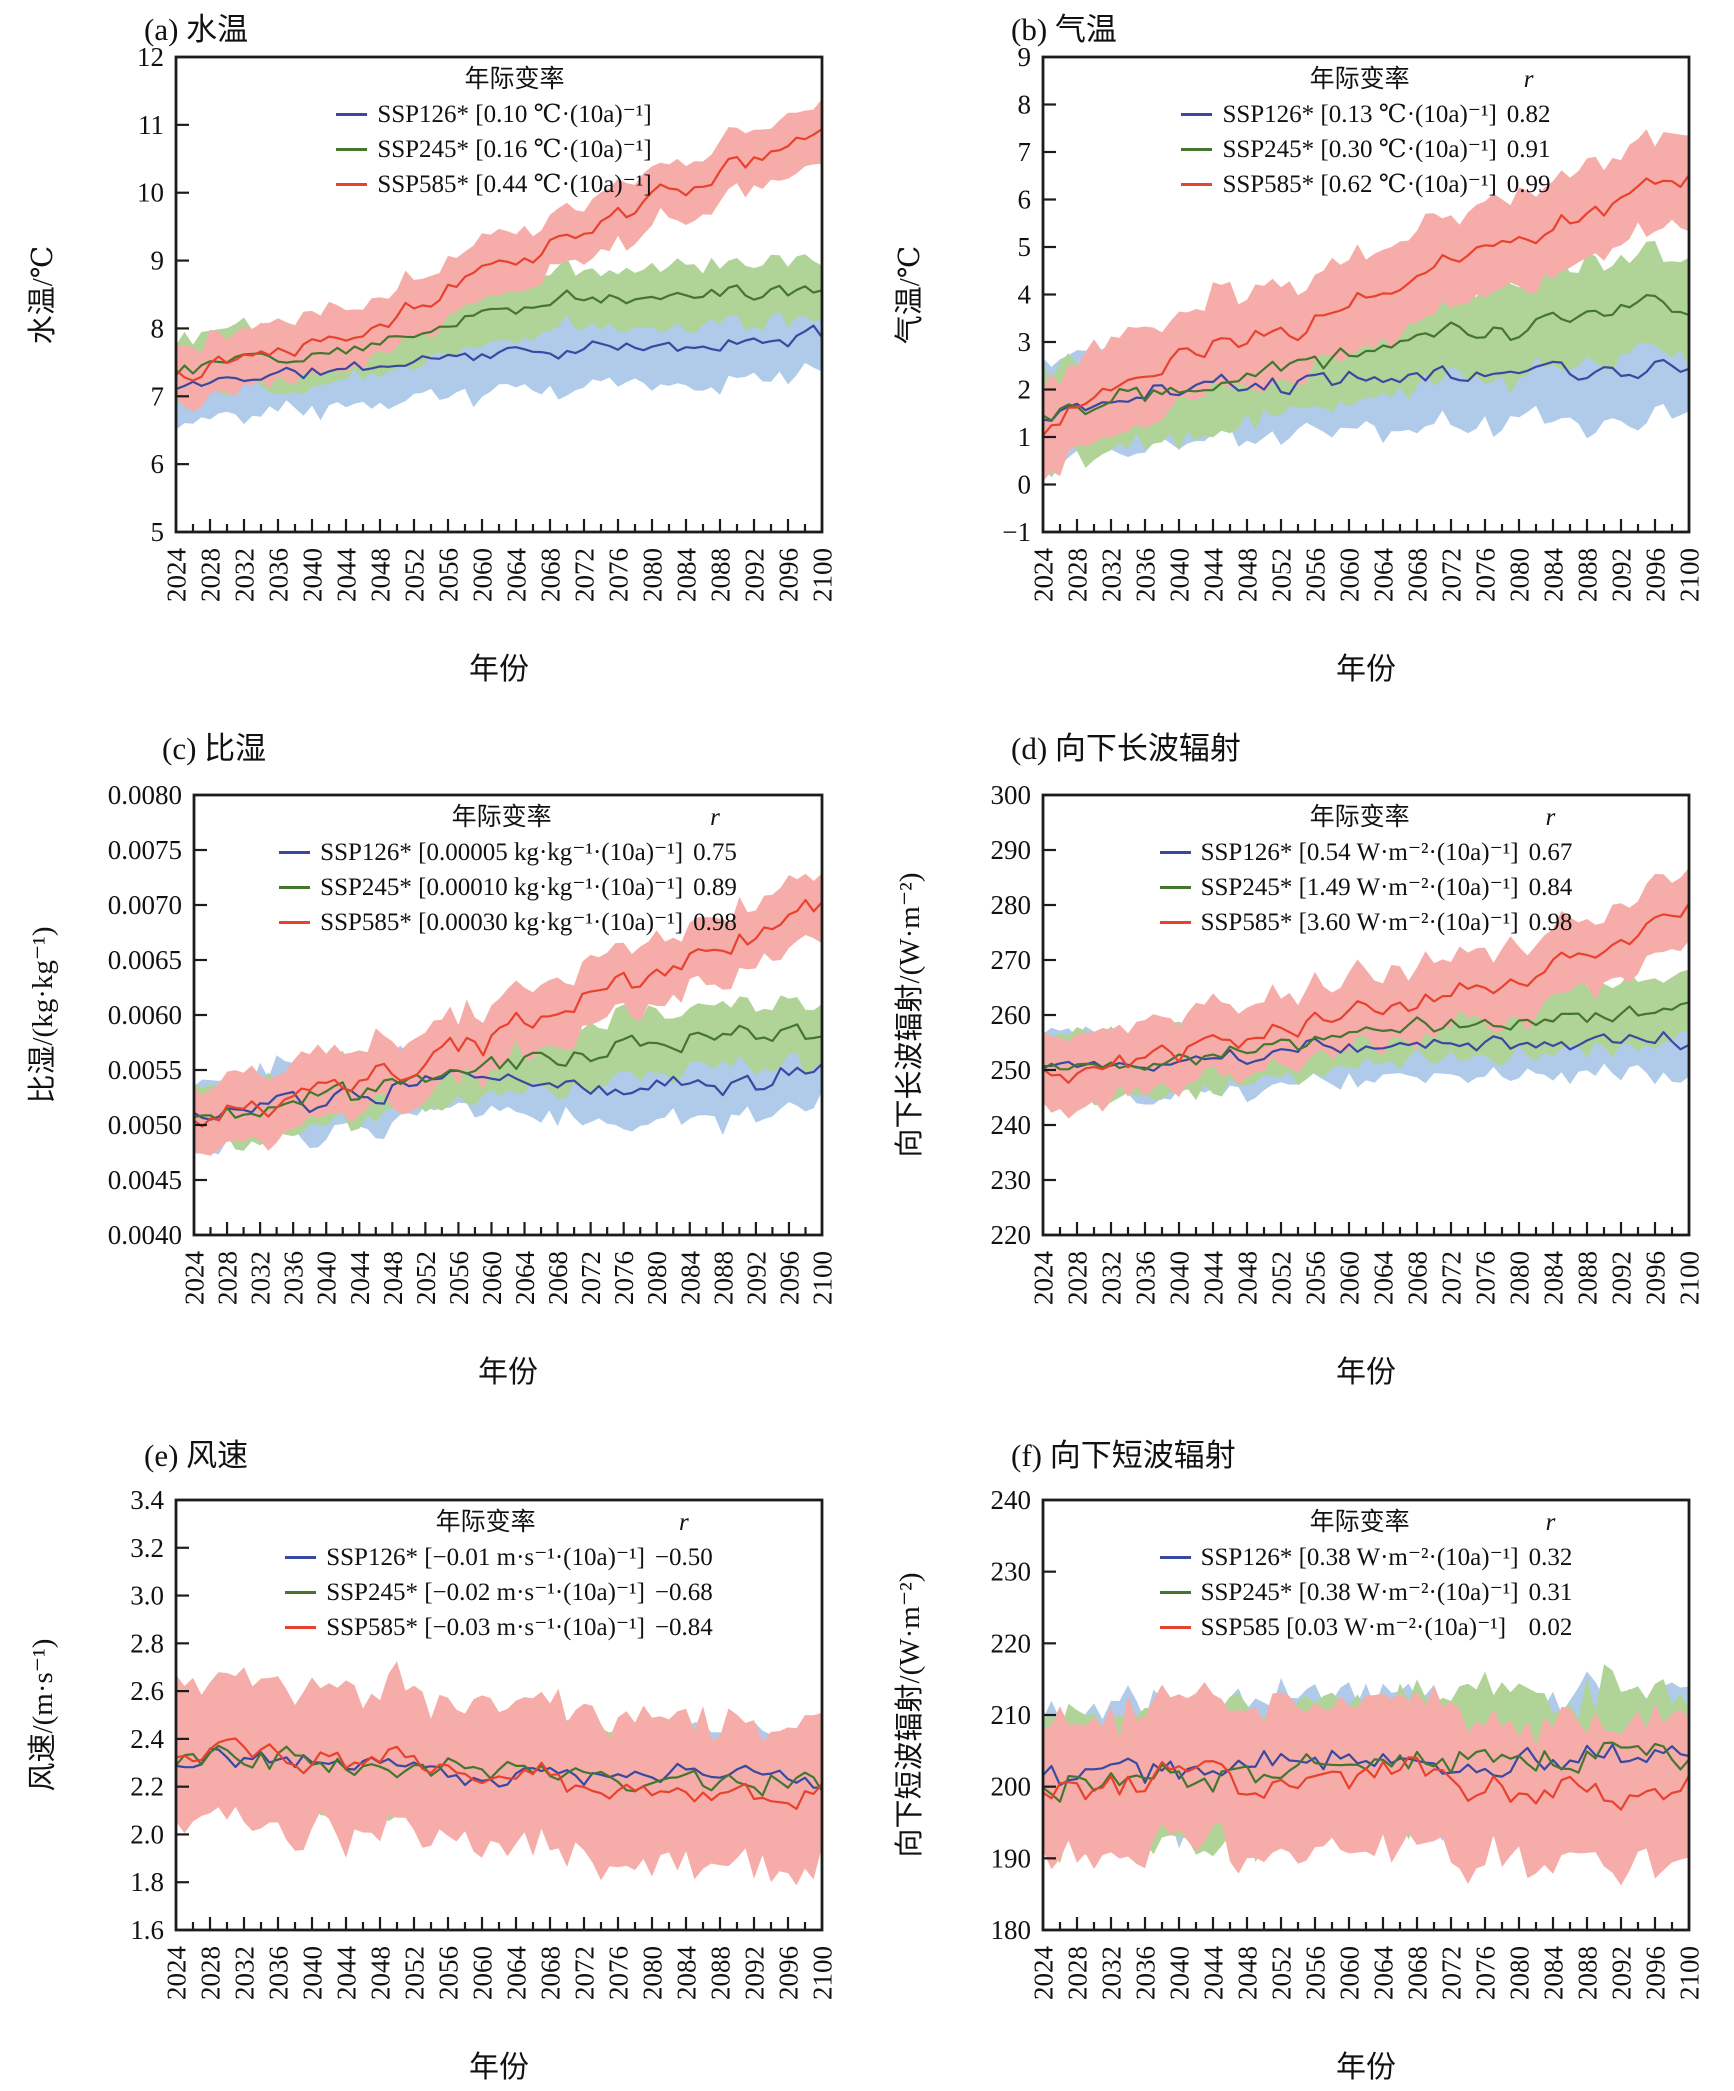 The image size is (1734, 2091). I want to click on svg-text: 3, so click(1025, 342).